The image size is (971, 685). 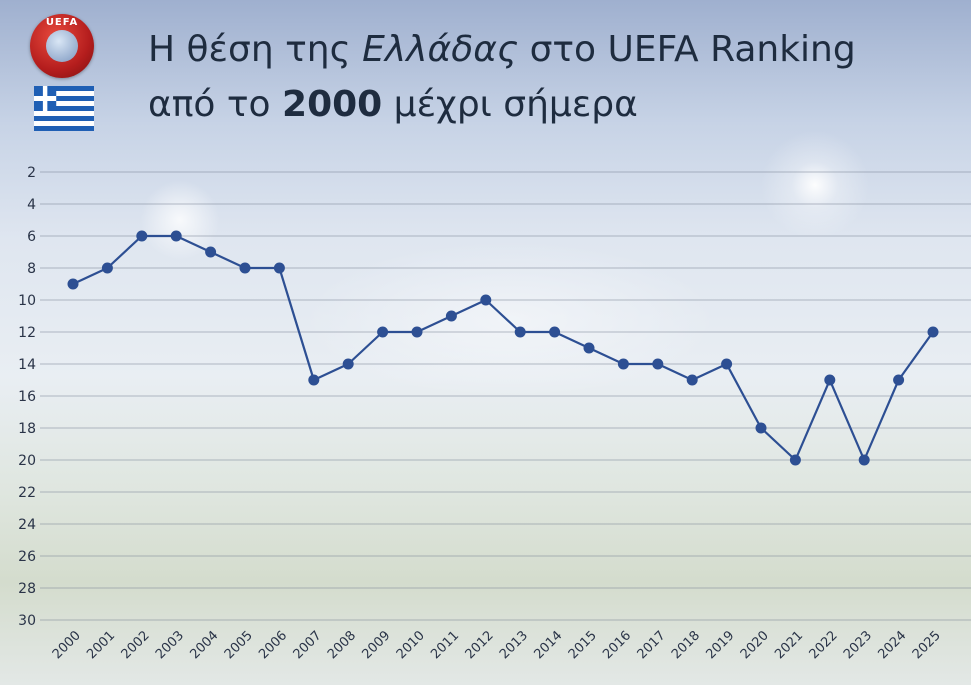 I want to click on title-post: στο UEFA Ranking, so click(x=687, y=49).